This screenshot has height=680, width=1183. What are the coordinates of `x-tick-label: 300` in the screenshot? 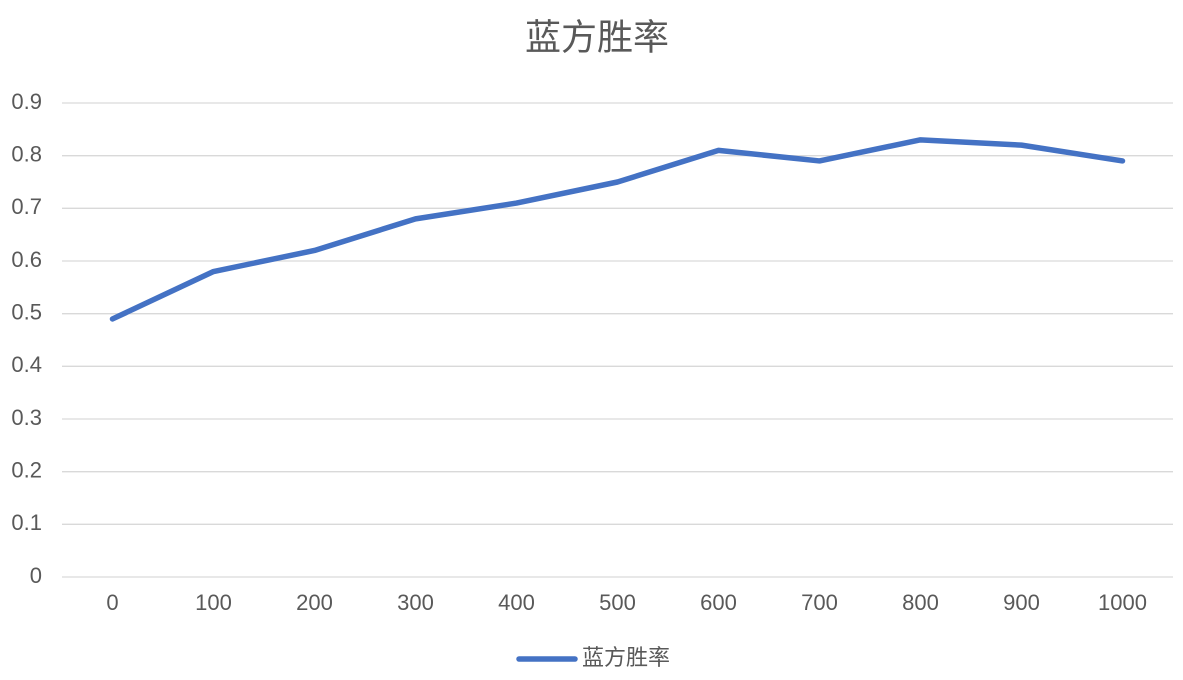 It's located at (415, 602).